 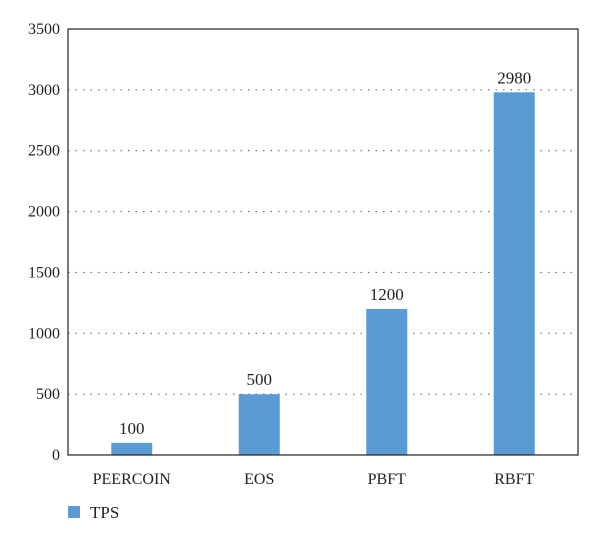 I want to click on data-label-pbft: 1200, so click(x=387, y=294).